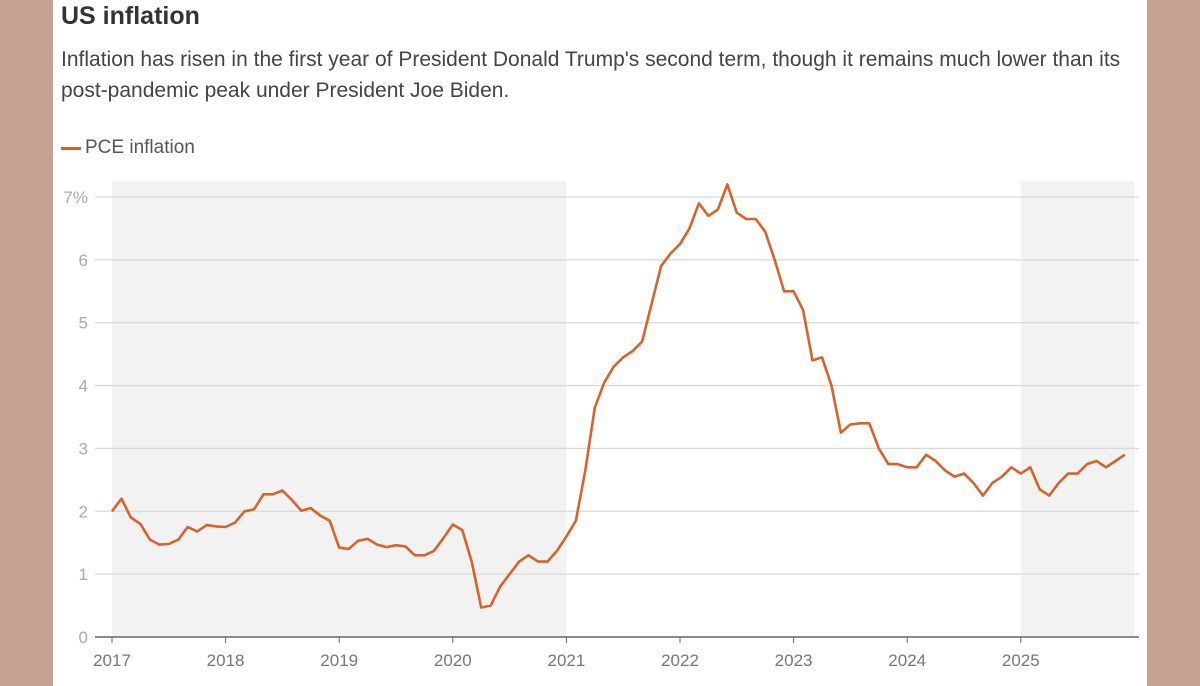 This screenshot has width=1200, height=686. What do you see at coordinates (83, 323) in the screenshot?
I see `y-tick-label: 5` at bounding box center [83, 323].